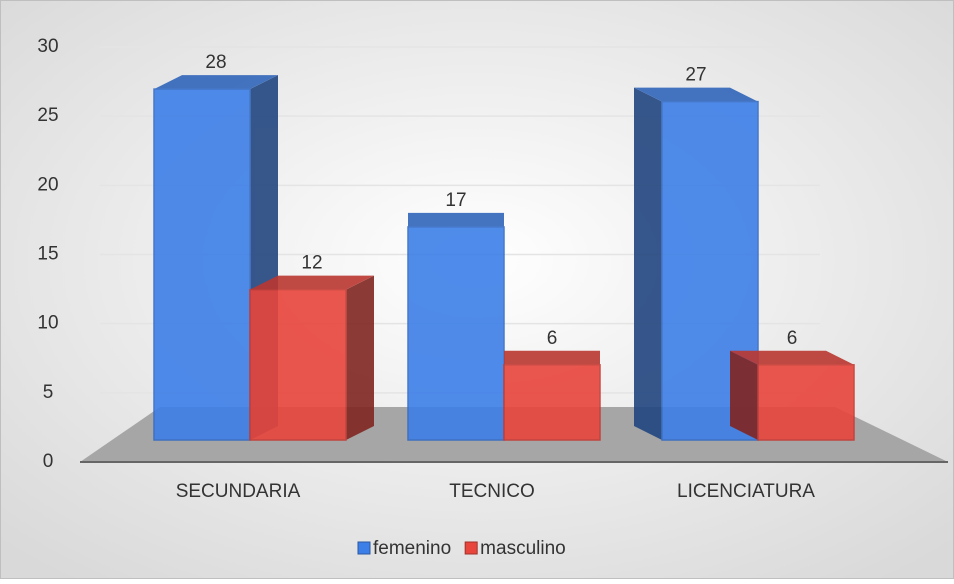 The image size is (954, 584). Describe the element at coordinates (311, 263) in the screenshot. I see `data-label: 12` at that location.